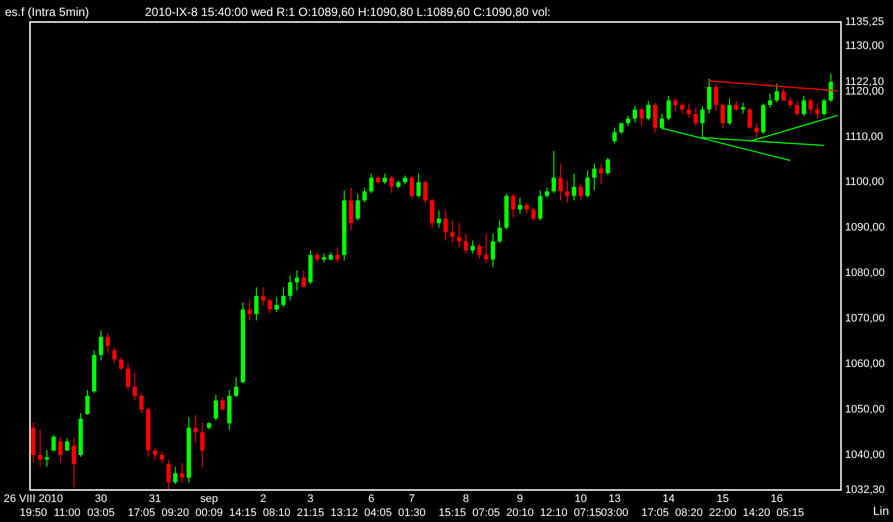 The height and width of the screenshot is (522, 893). What do you see at coordinates (865, 318) in the screenshot?
I see `y-tick-label: 1070,00` at bounding box center [865, 318].